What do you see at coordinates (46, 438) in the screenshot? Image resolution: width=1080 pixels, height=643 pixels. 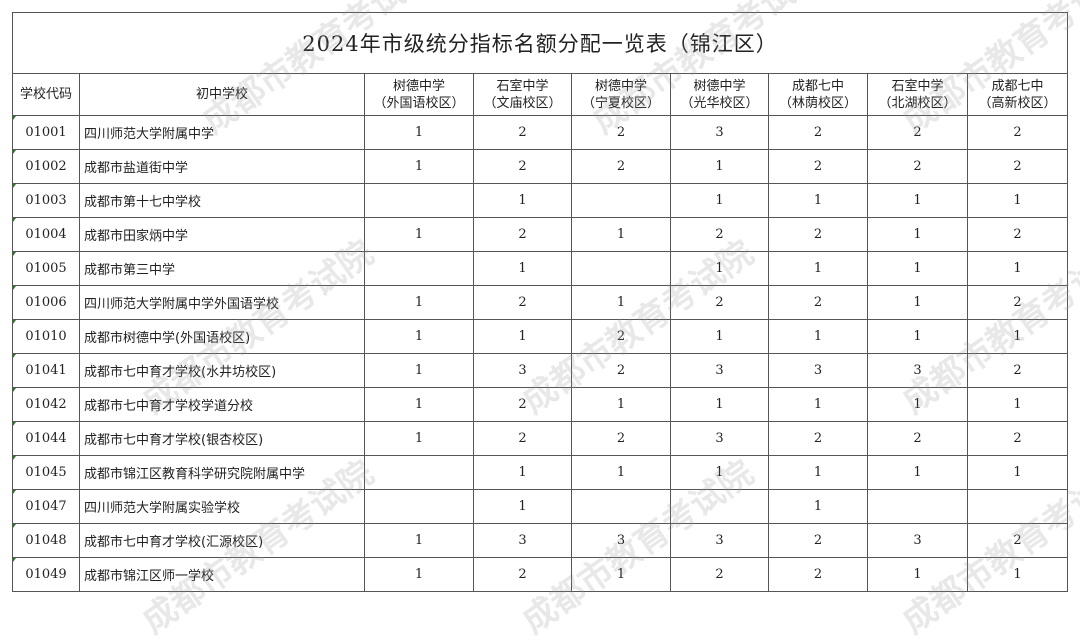 I see `school-code: 01044` at bounding box center [46, 438].